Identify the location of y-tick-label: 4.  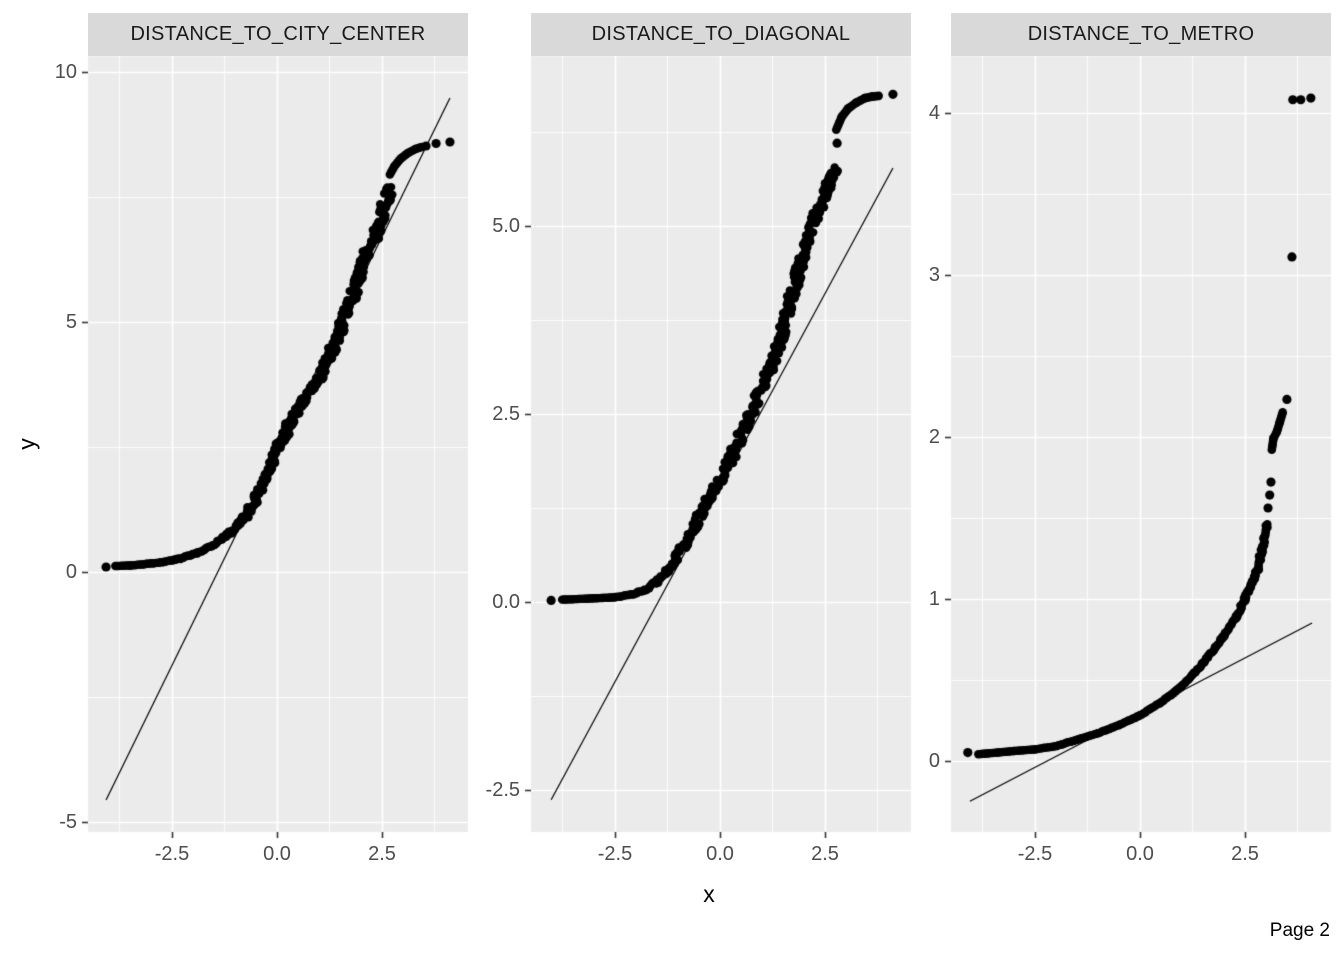
(934, 113).